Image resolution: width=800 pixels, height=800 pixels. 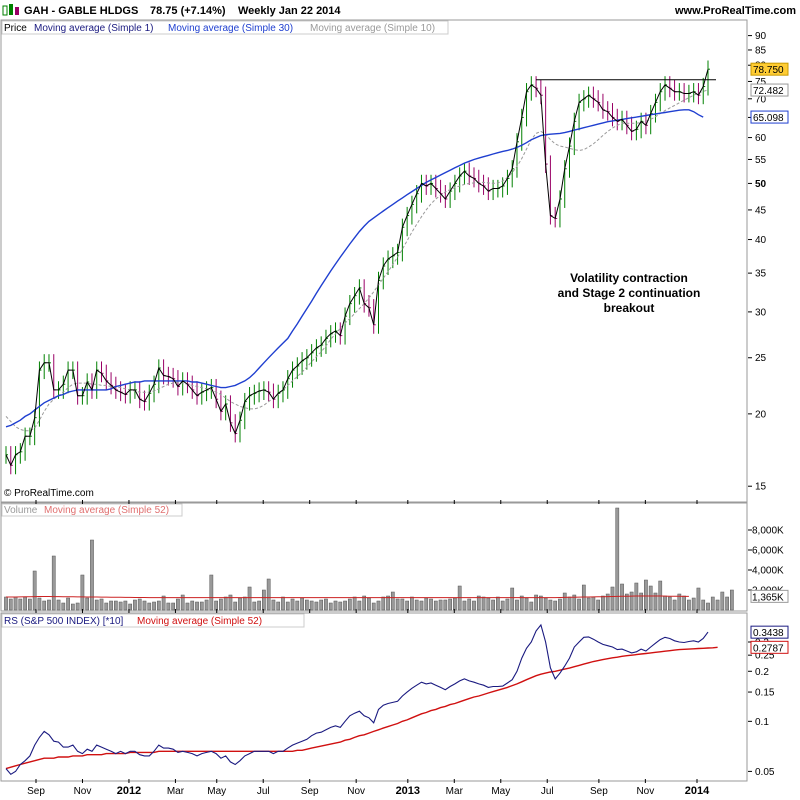 I want to click on x-tick-label: Mar, so click(x=455, y=791).